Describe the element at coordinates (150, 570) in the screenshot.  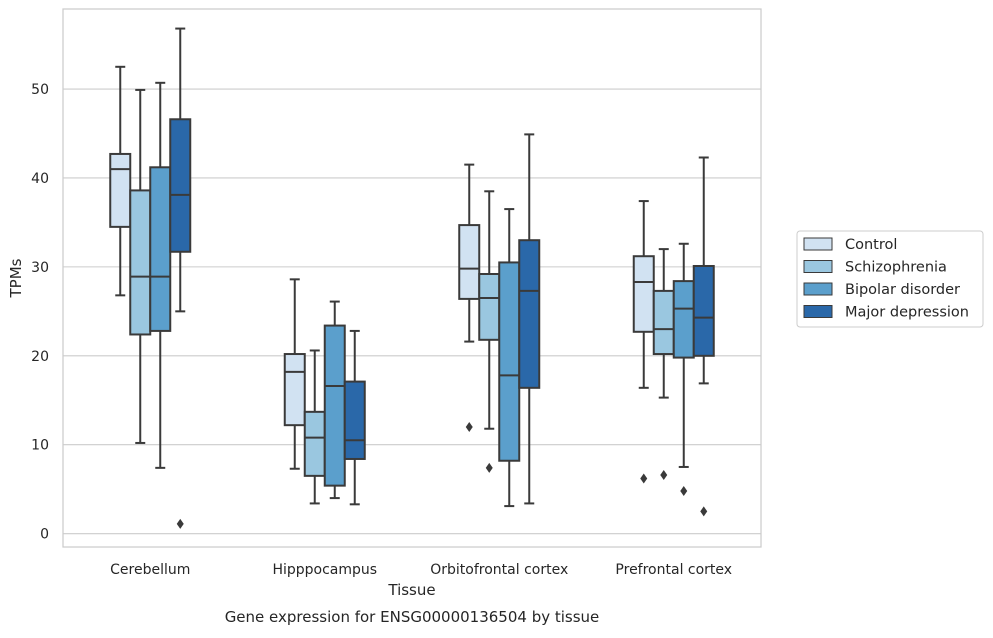
I see `x-tick-label: Cerebellum` at that location.